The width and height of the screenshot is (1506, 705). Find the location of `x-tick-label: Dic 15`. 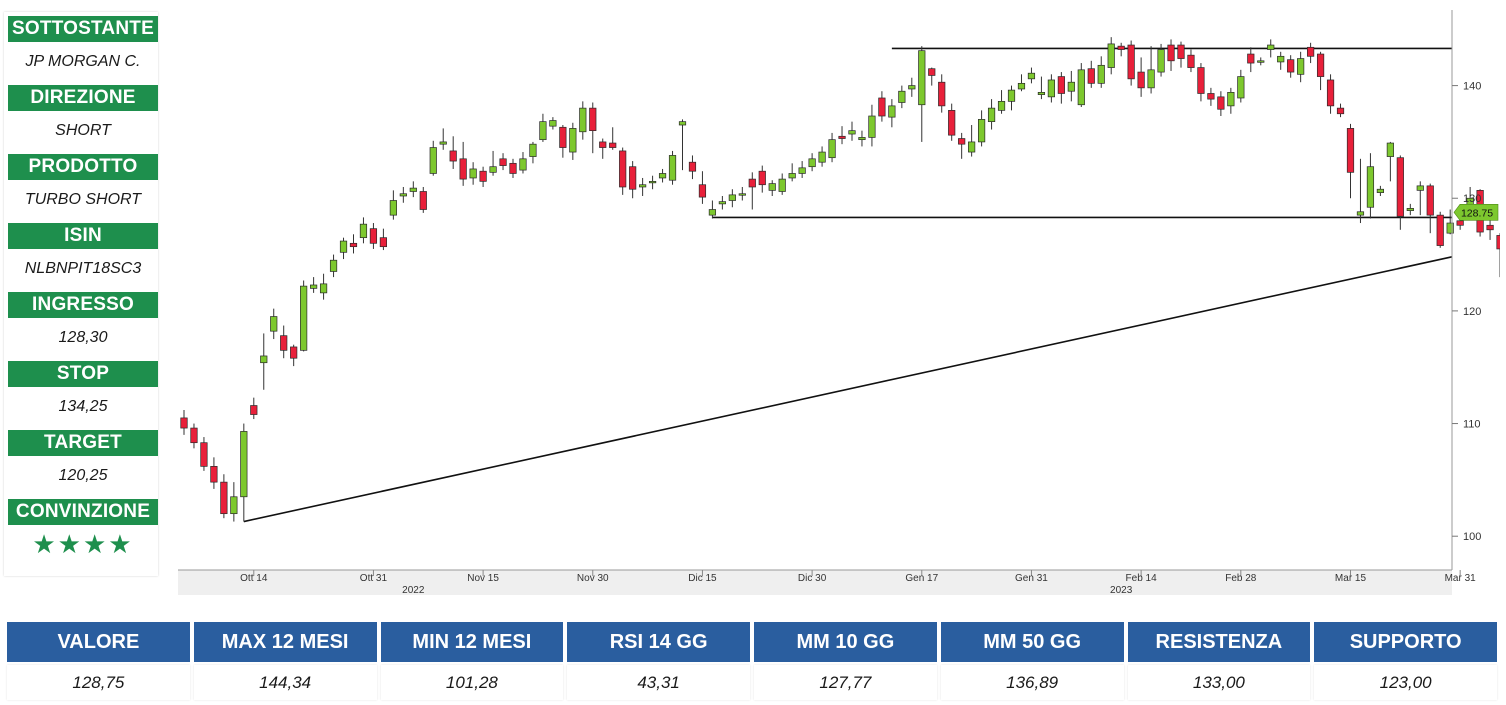

x-tick-label: Dic 15 is located at coordinates (702, 578).